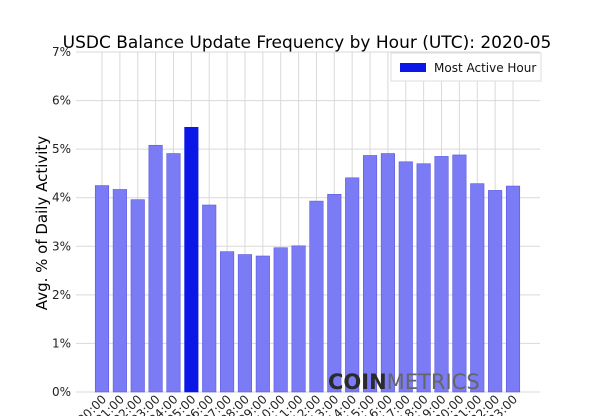 The image size is (600, 416). I want to click on y-tick-labels: 0% 1% 2% 3% 4% 5% 6% 7%, so click(61, 222).